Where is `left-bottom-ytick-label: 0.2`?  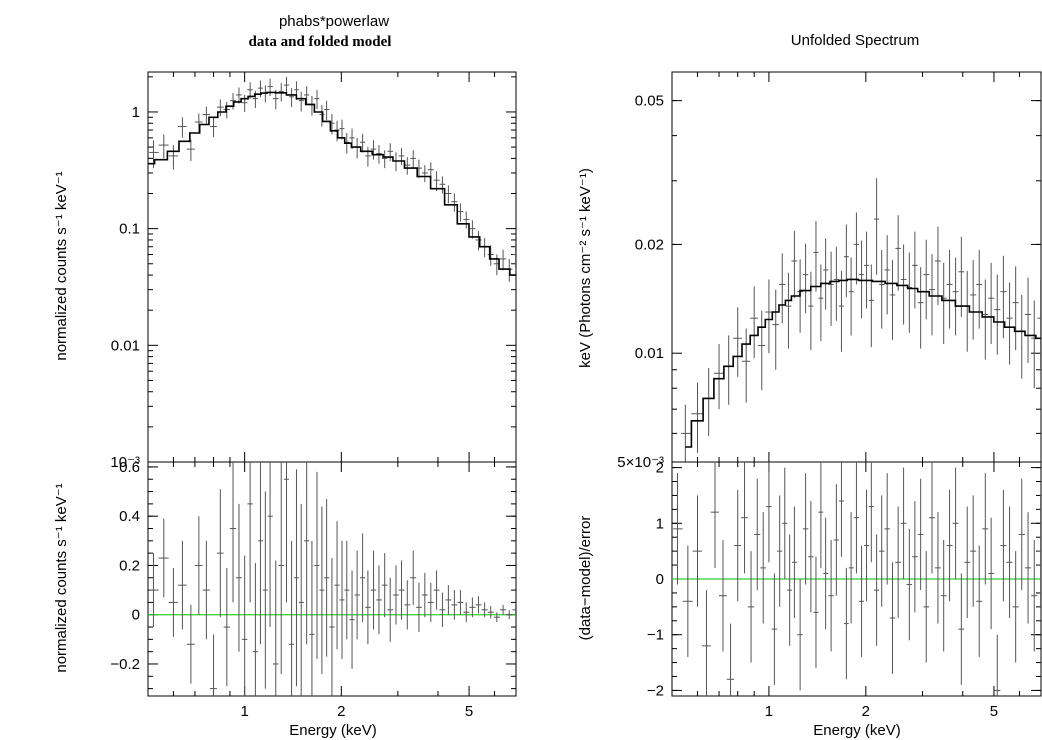 left-bottom-ytick-label: 0.2 is located at coordinates (129, 565).